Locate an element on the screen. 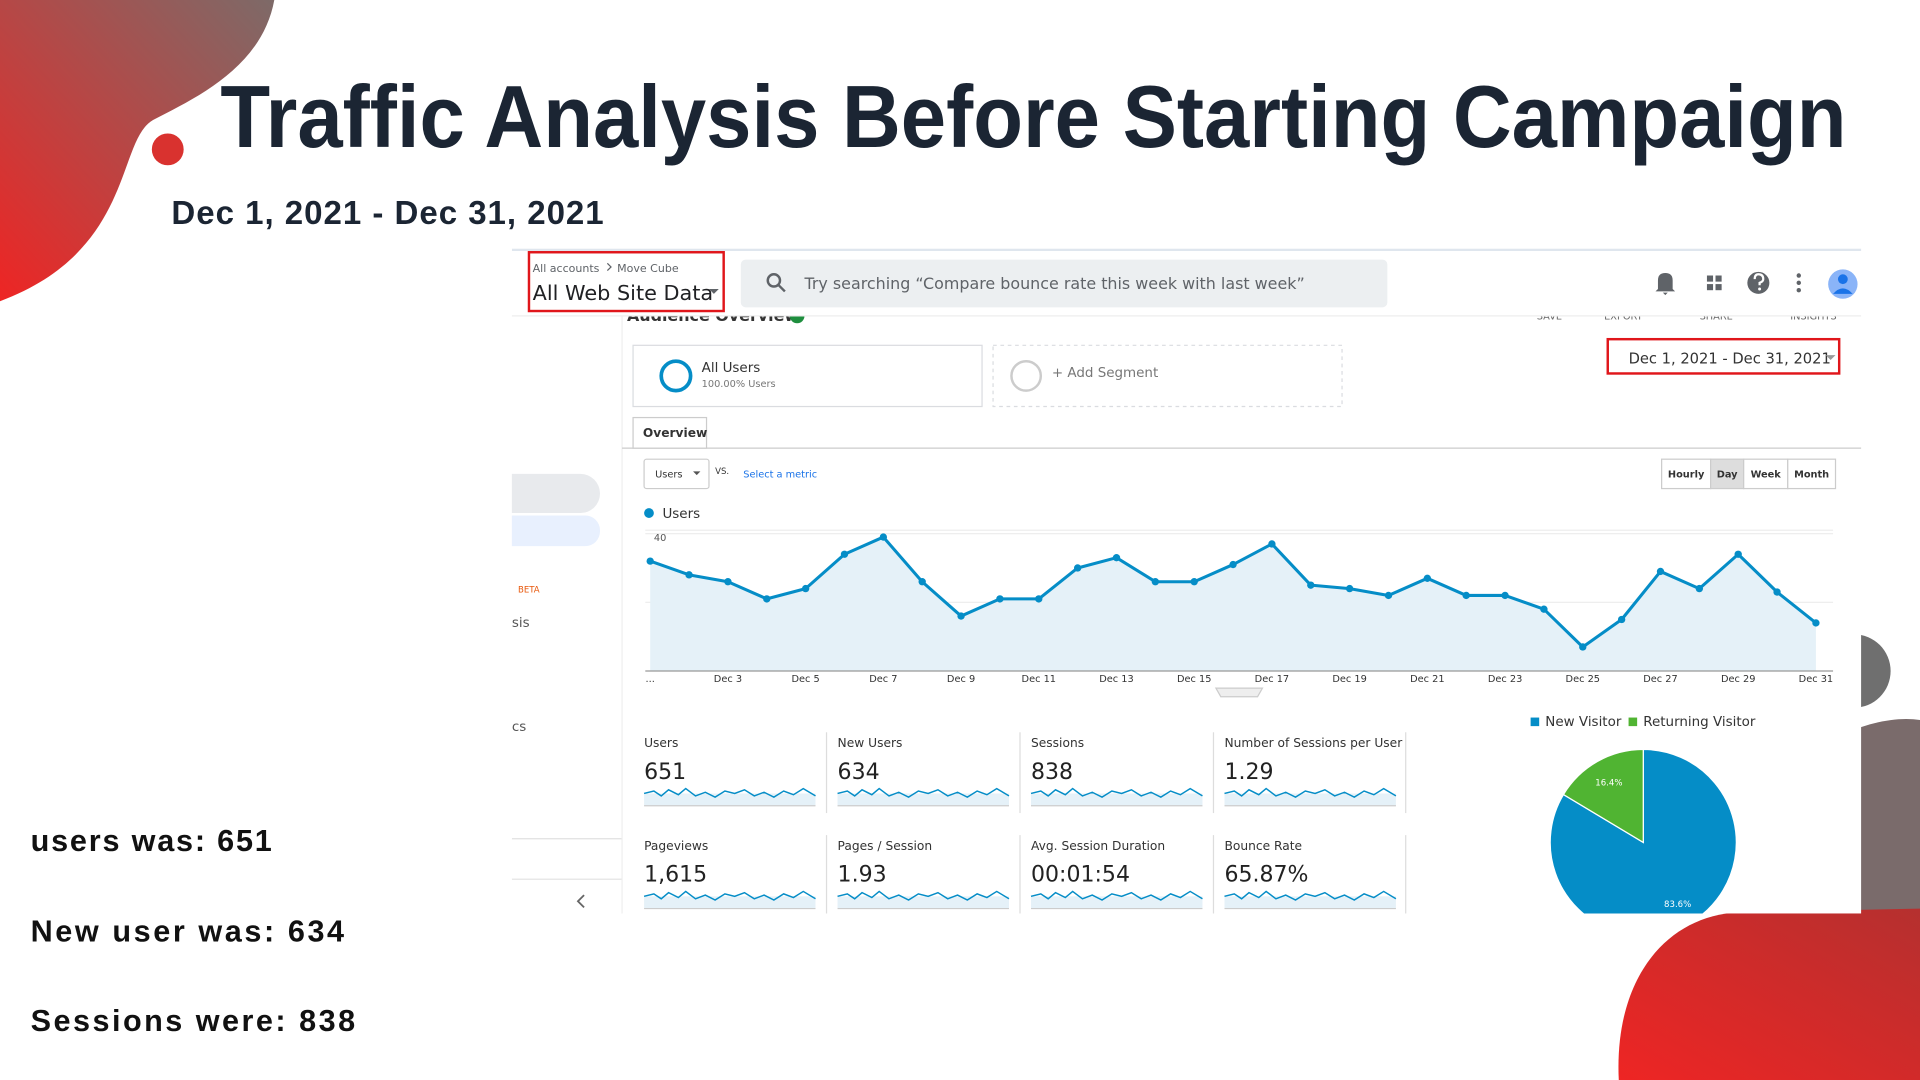  x-tick-label: Dec 29 is located at coordinates (1738, 679).